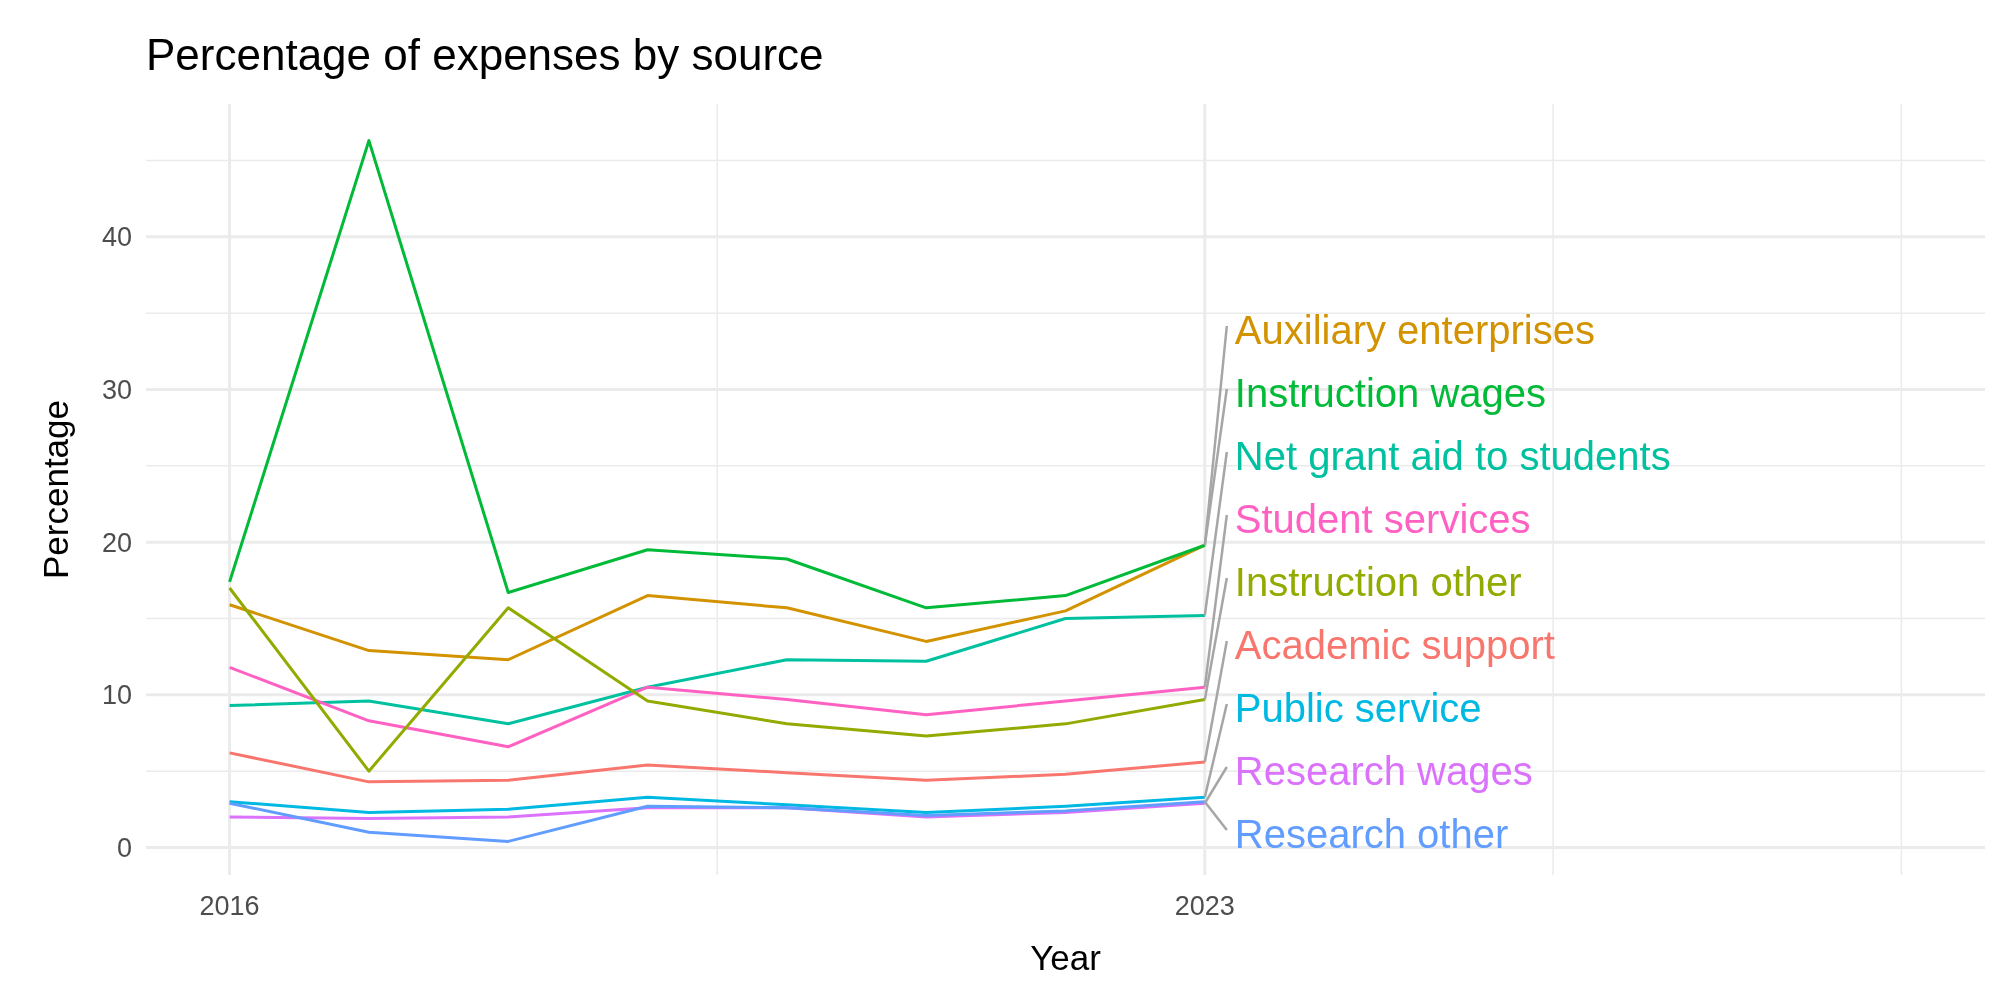  Describe the element at coordinates (116, 542) in the screenshot. I see `y-tick-label: 20` at that location.